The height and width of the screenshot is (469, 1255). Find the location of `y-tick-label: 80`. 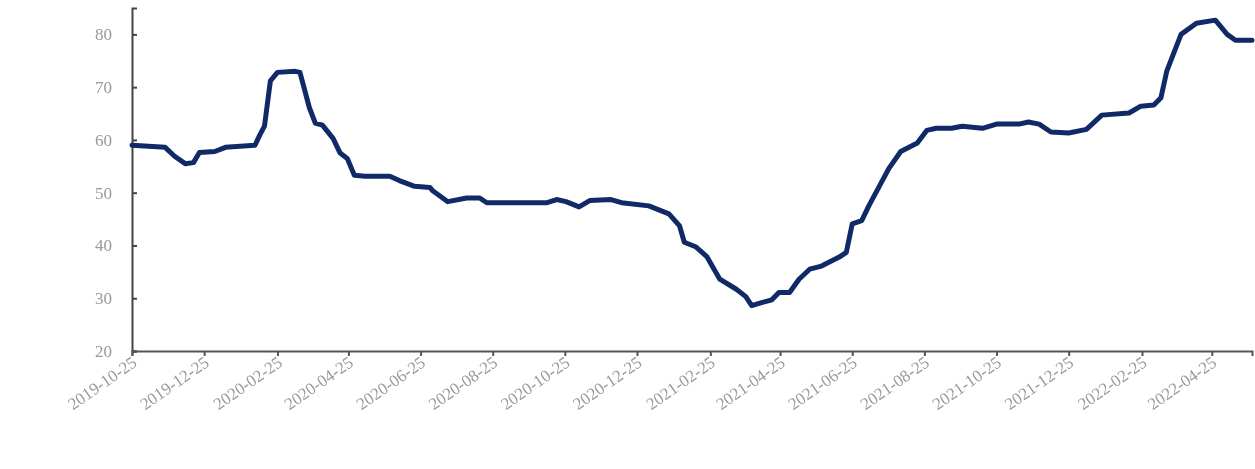

y-tick-label: 80 is located at coordinates (103, 35).